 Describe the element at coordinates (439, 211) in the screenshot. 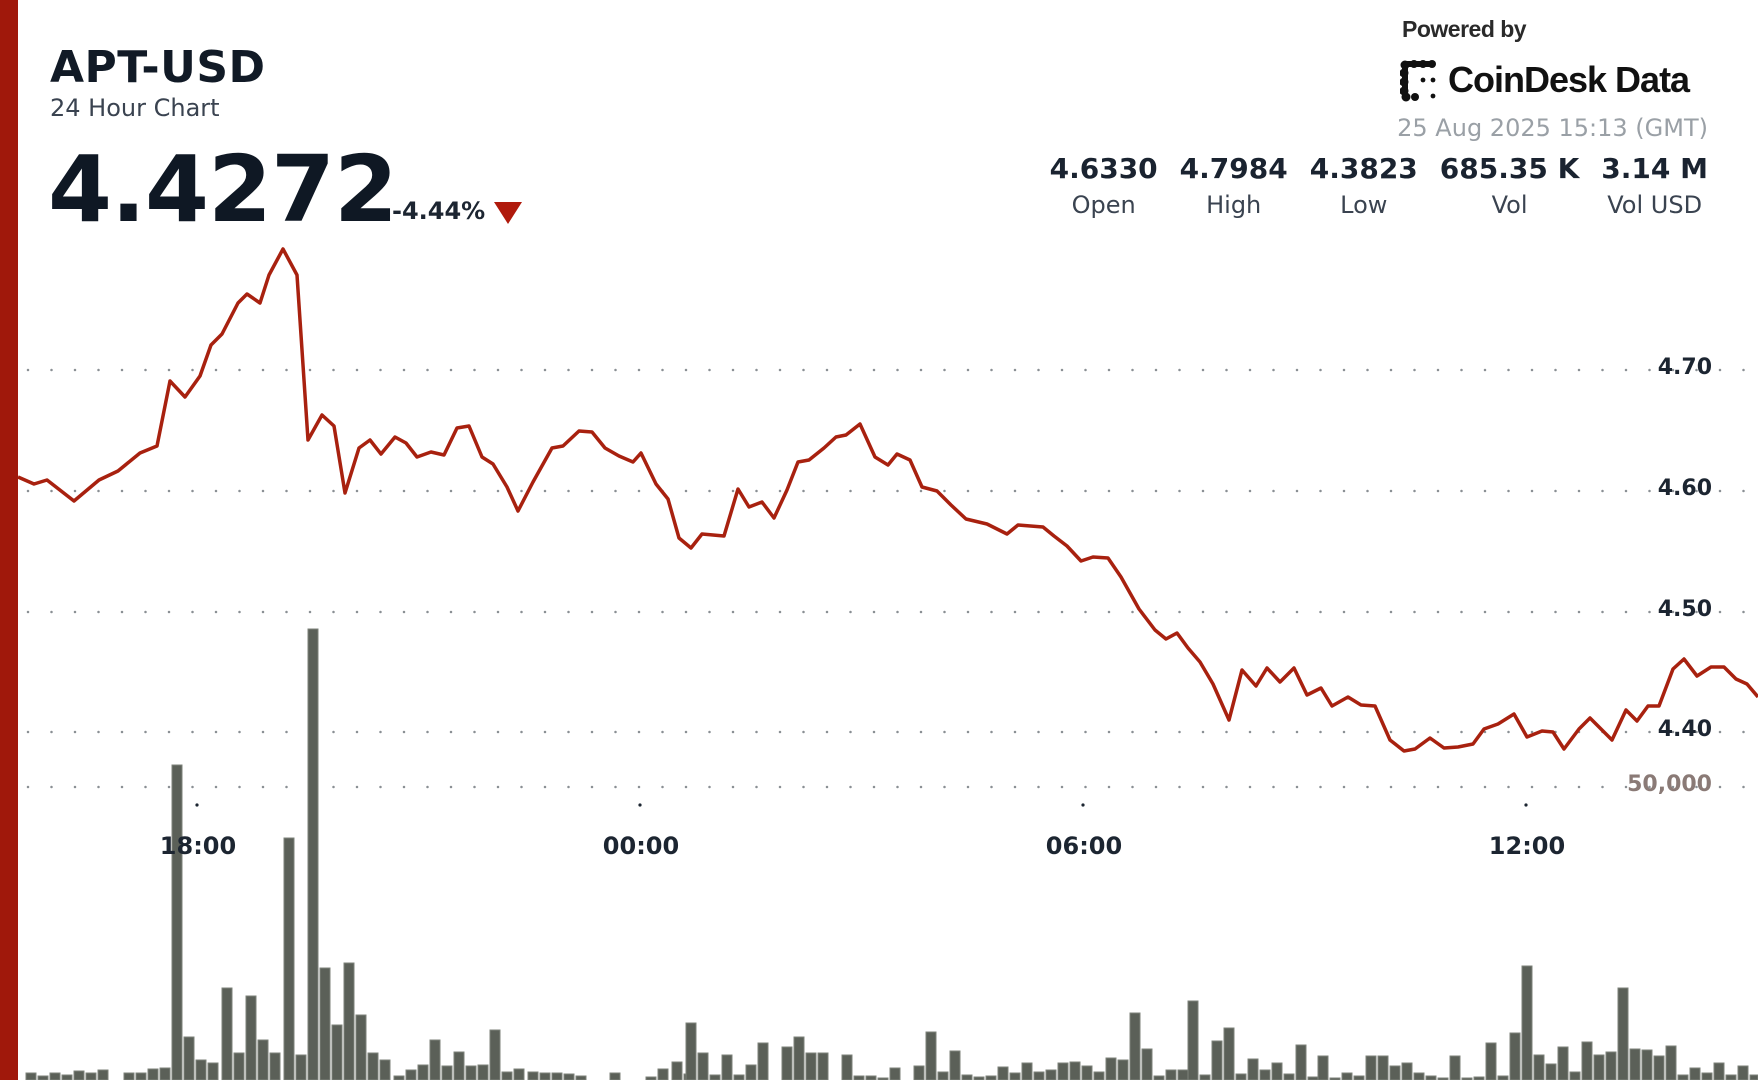

I see `price-change-percent: -4.44%` at that location.